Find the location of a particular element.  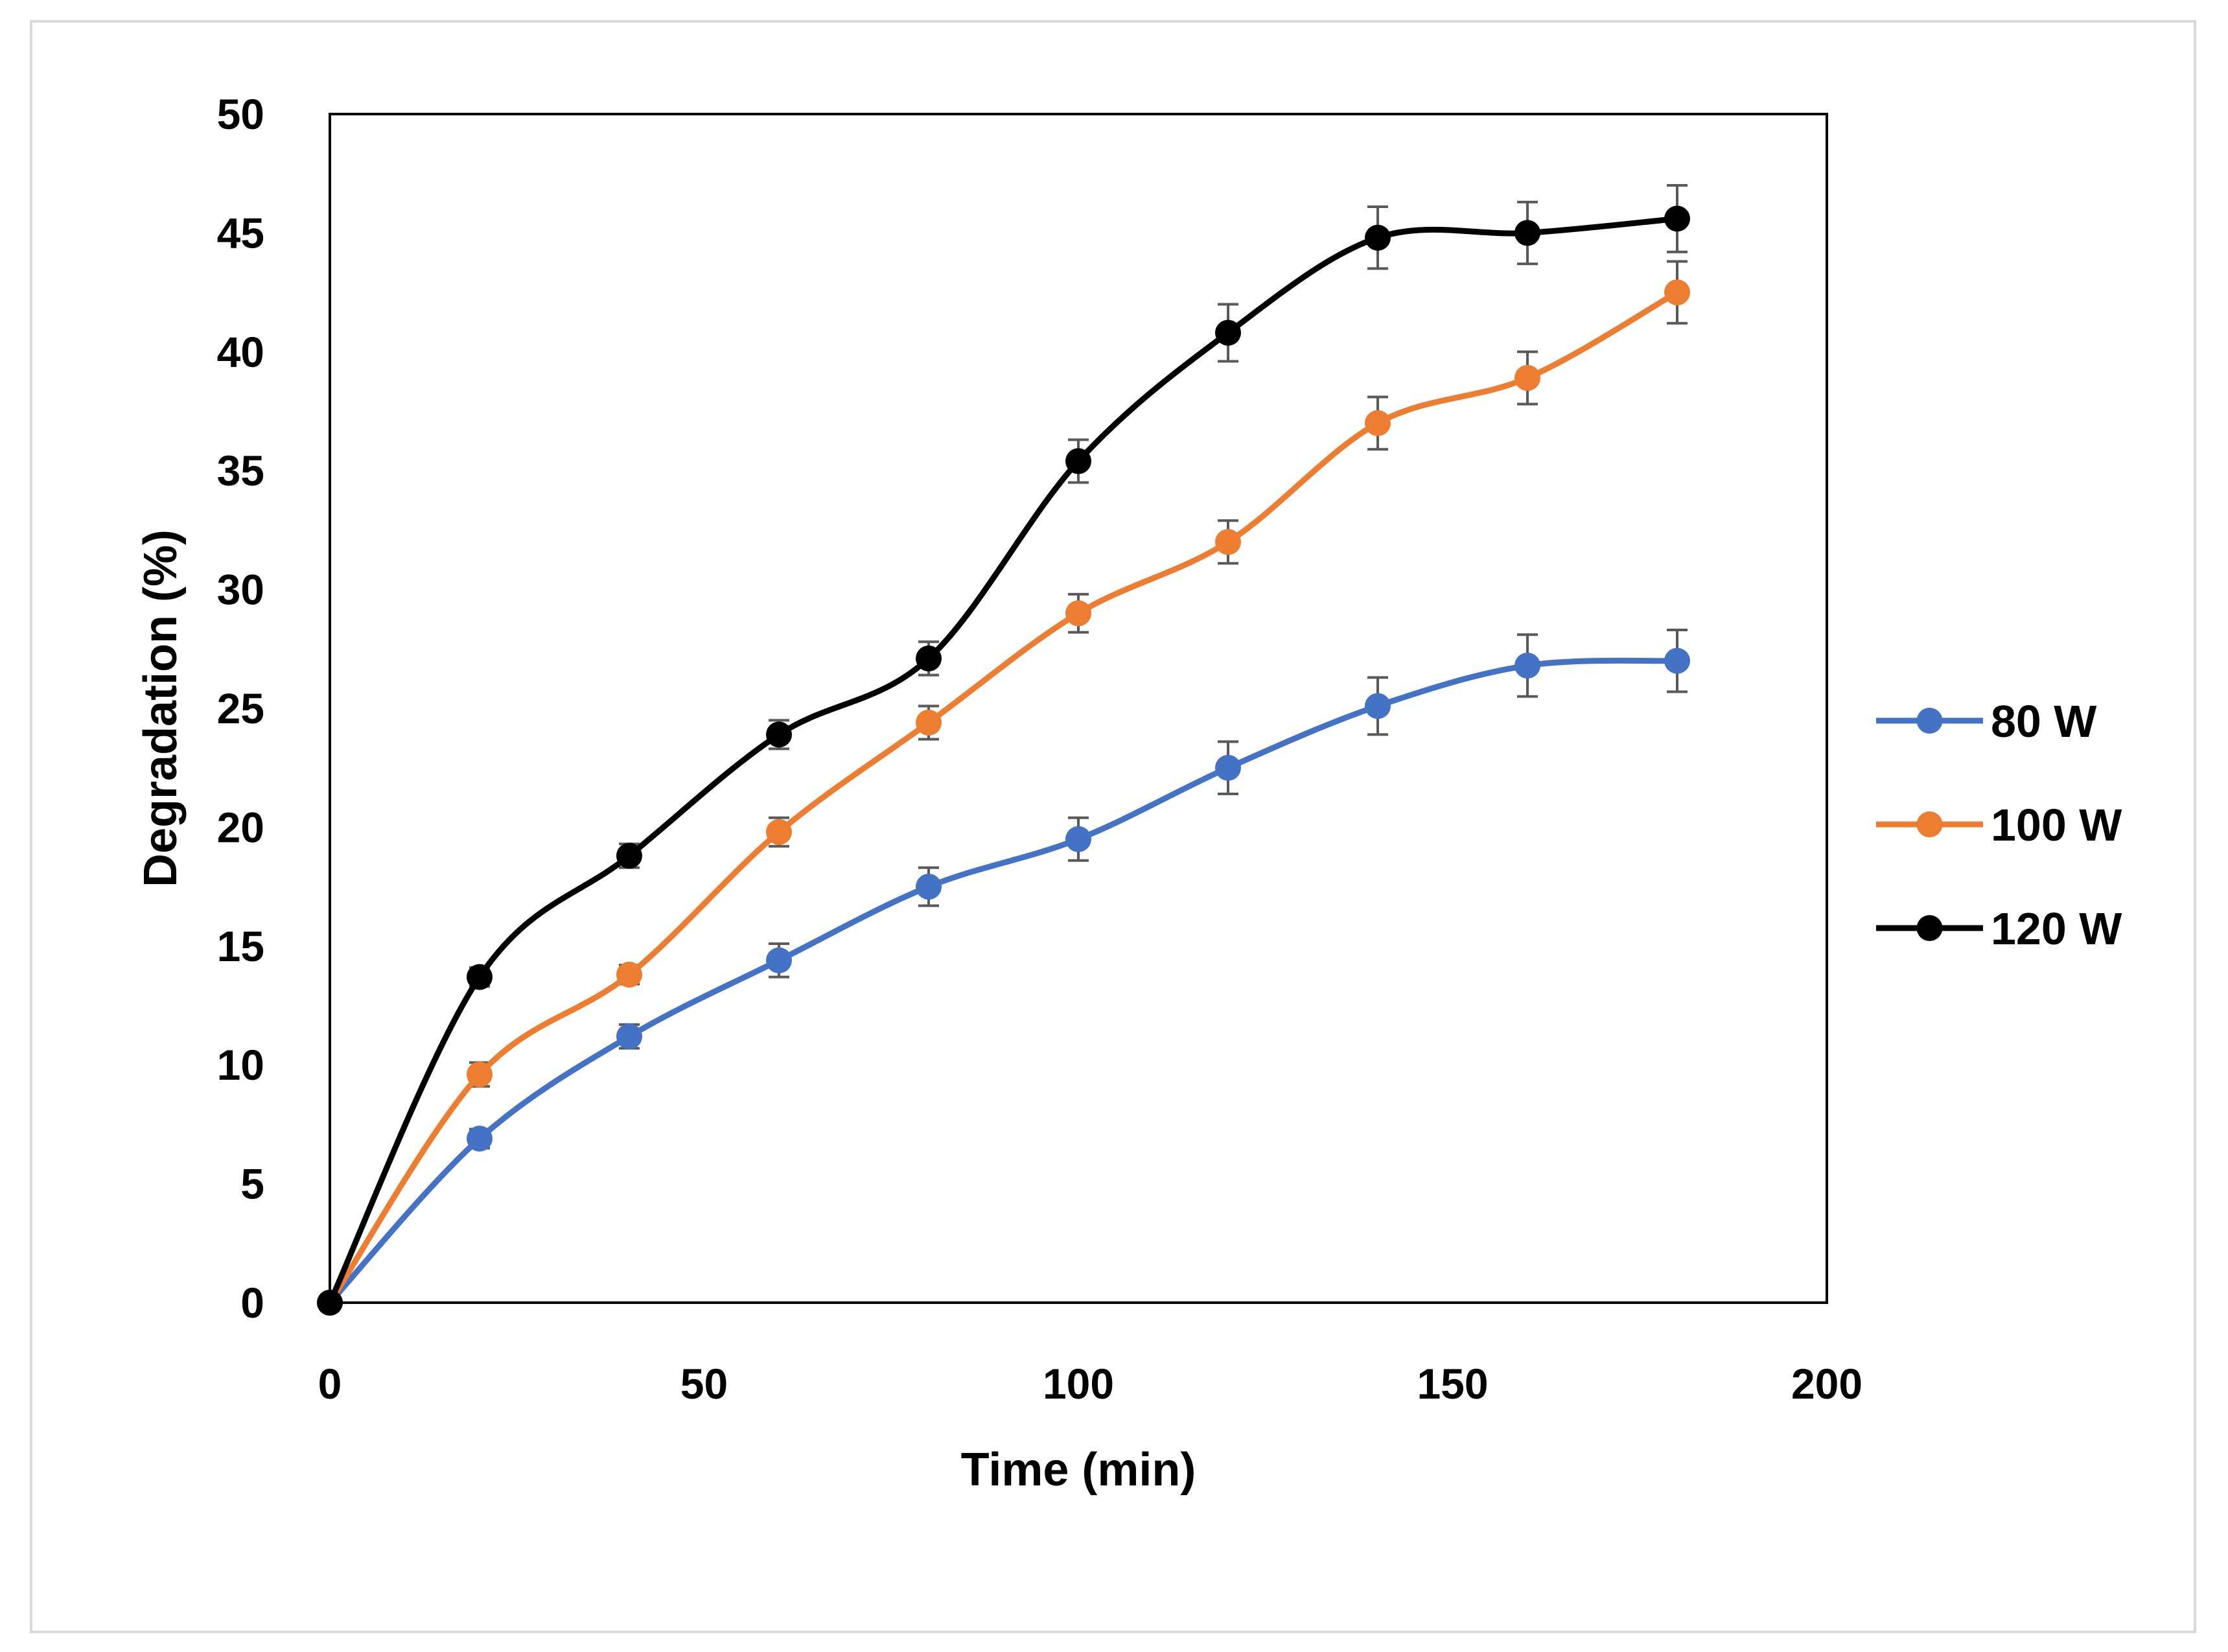

y-tick-labels: 0 5 10 15 20 25 30 35 40 45 50 is located at coordinates (241, 708).